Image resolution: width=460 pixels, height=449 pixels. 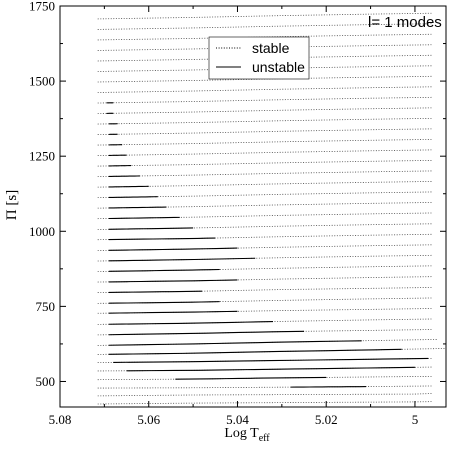 What do you see at coordinates (405, 22) in the screenshot?
I see `mode-annotation: l= 1 modes` at bounding box center [405, 22].